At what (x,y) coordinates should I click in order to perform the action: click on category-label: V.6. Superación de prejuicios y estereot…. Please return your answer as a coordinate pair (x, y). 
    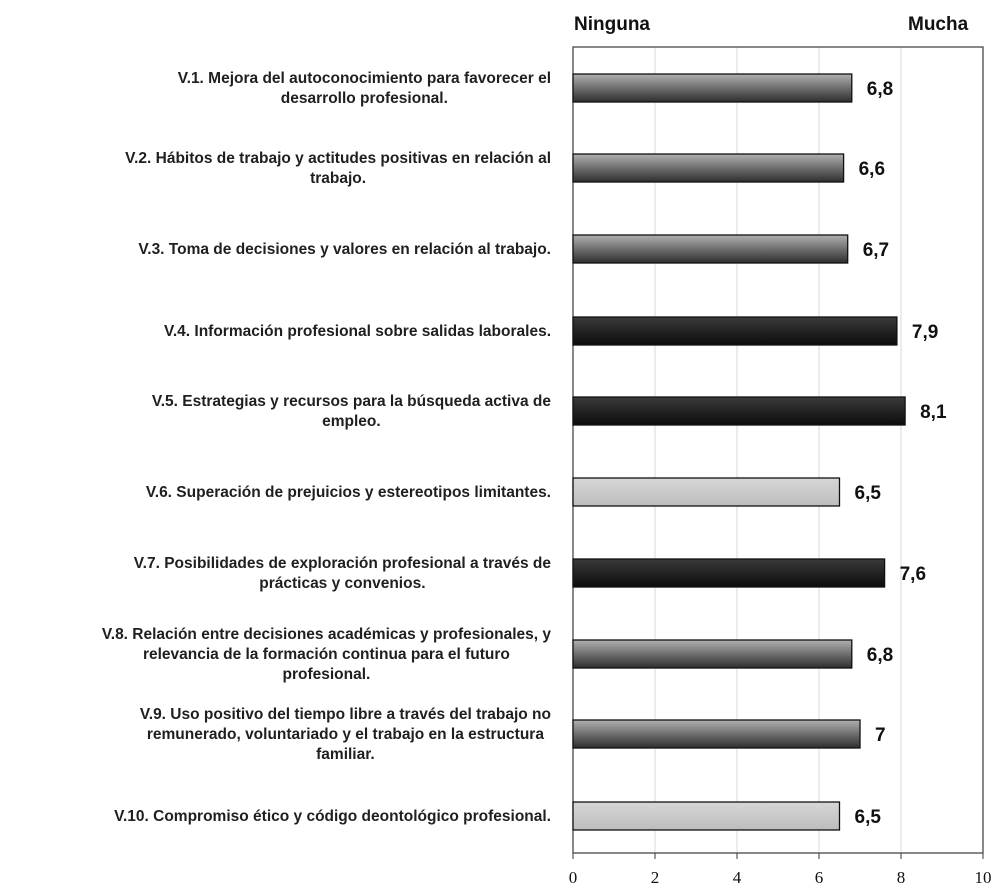
    Looking at the image, I should click on (348, 492).